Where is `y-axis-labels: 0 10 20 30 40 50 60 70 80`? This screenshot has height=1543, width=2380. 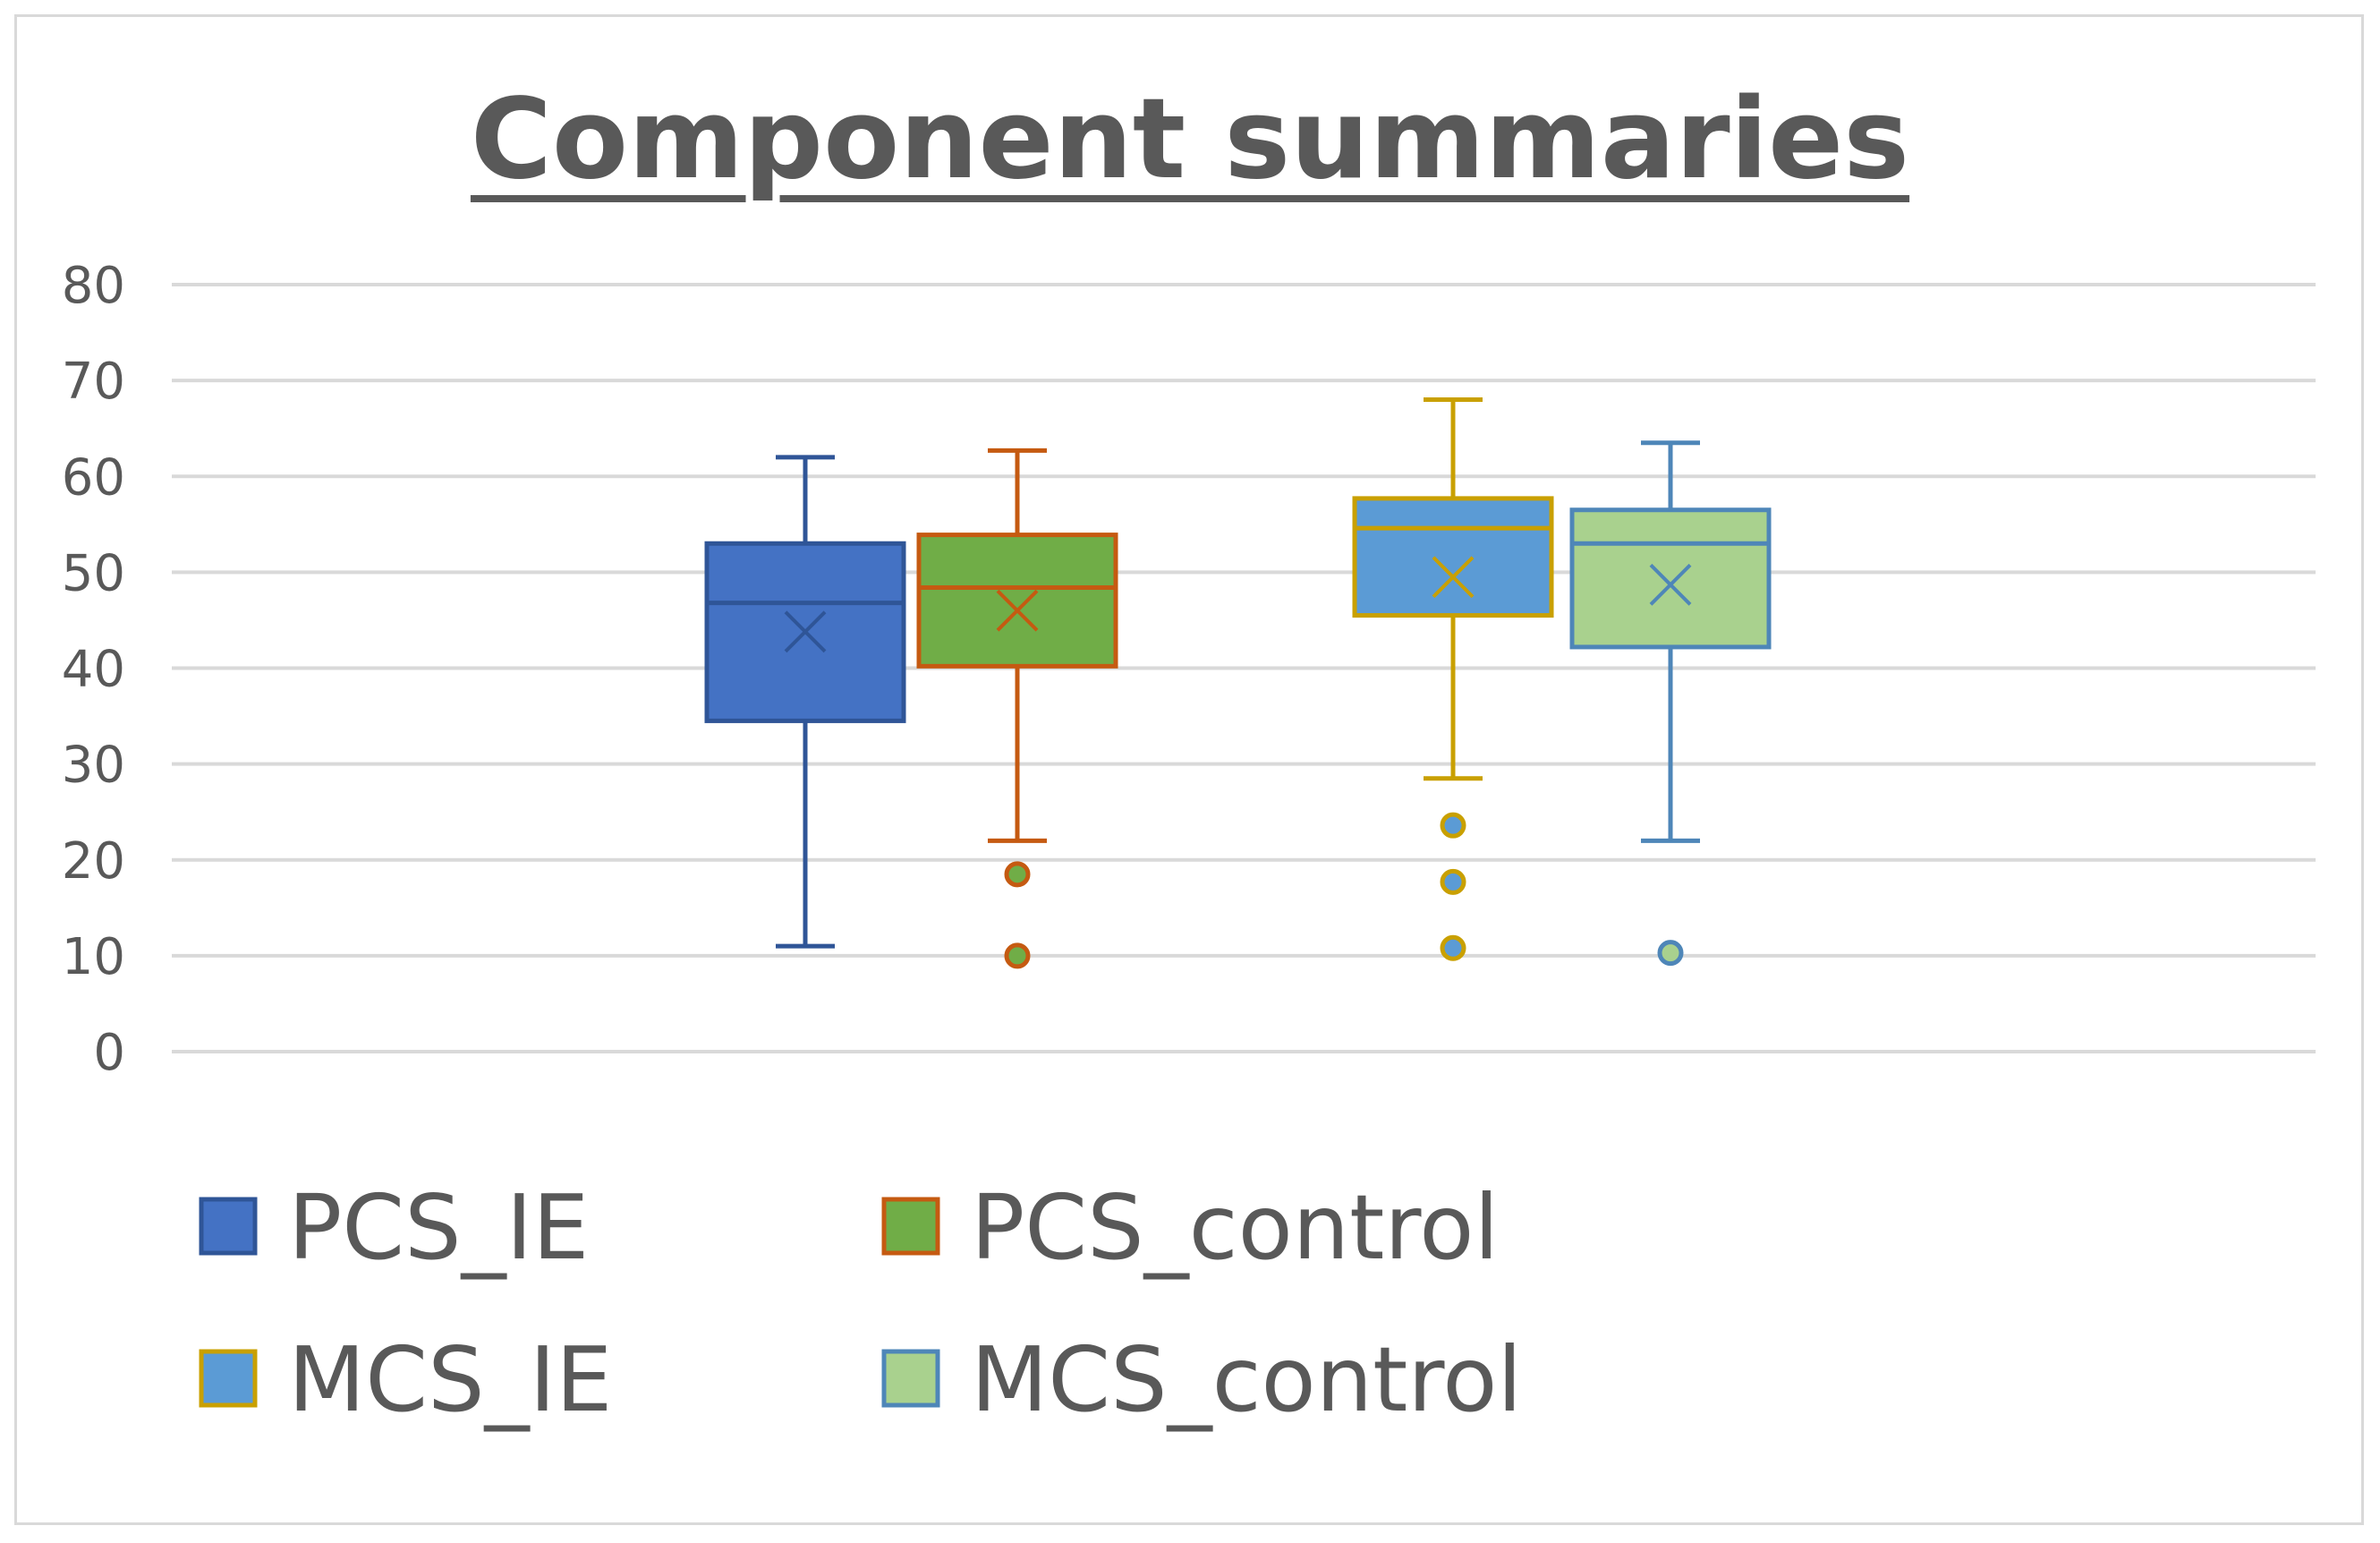 y-axis-labels: 0 10 20 30 40 50 60 70 80 is located at coordinates (93, 669).